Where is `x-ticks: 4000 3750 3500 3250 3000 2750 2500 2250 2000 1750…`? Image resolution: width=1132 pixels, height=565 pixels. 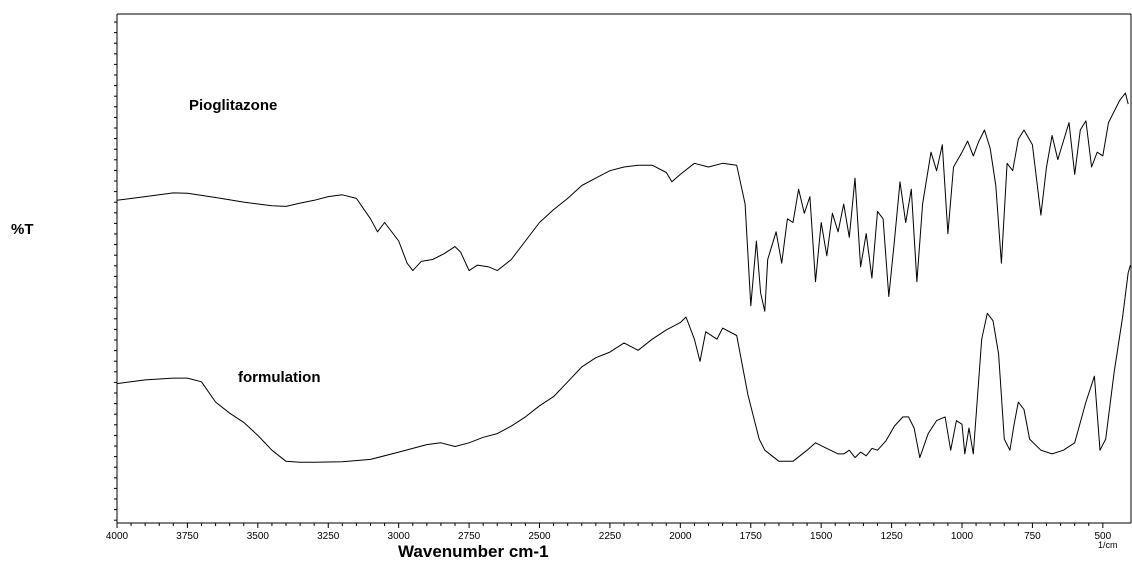 x-ticks: 4000 3750 3500 3250 3000 2750 2500 2250 2000 1750… is located at coordinates (609, 532).